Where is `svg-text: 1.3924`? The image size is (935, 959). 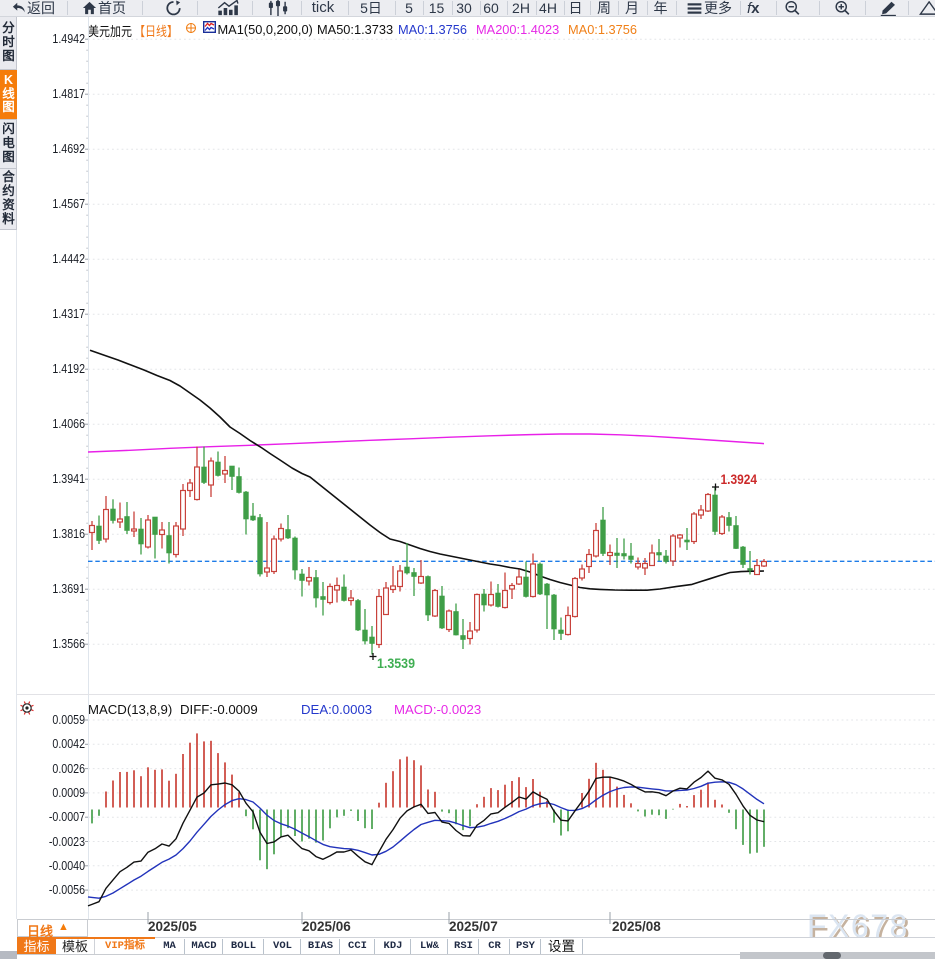
svg-text: 1.3924 is located at coordinates (739, 479).